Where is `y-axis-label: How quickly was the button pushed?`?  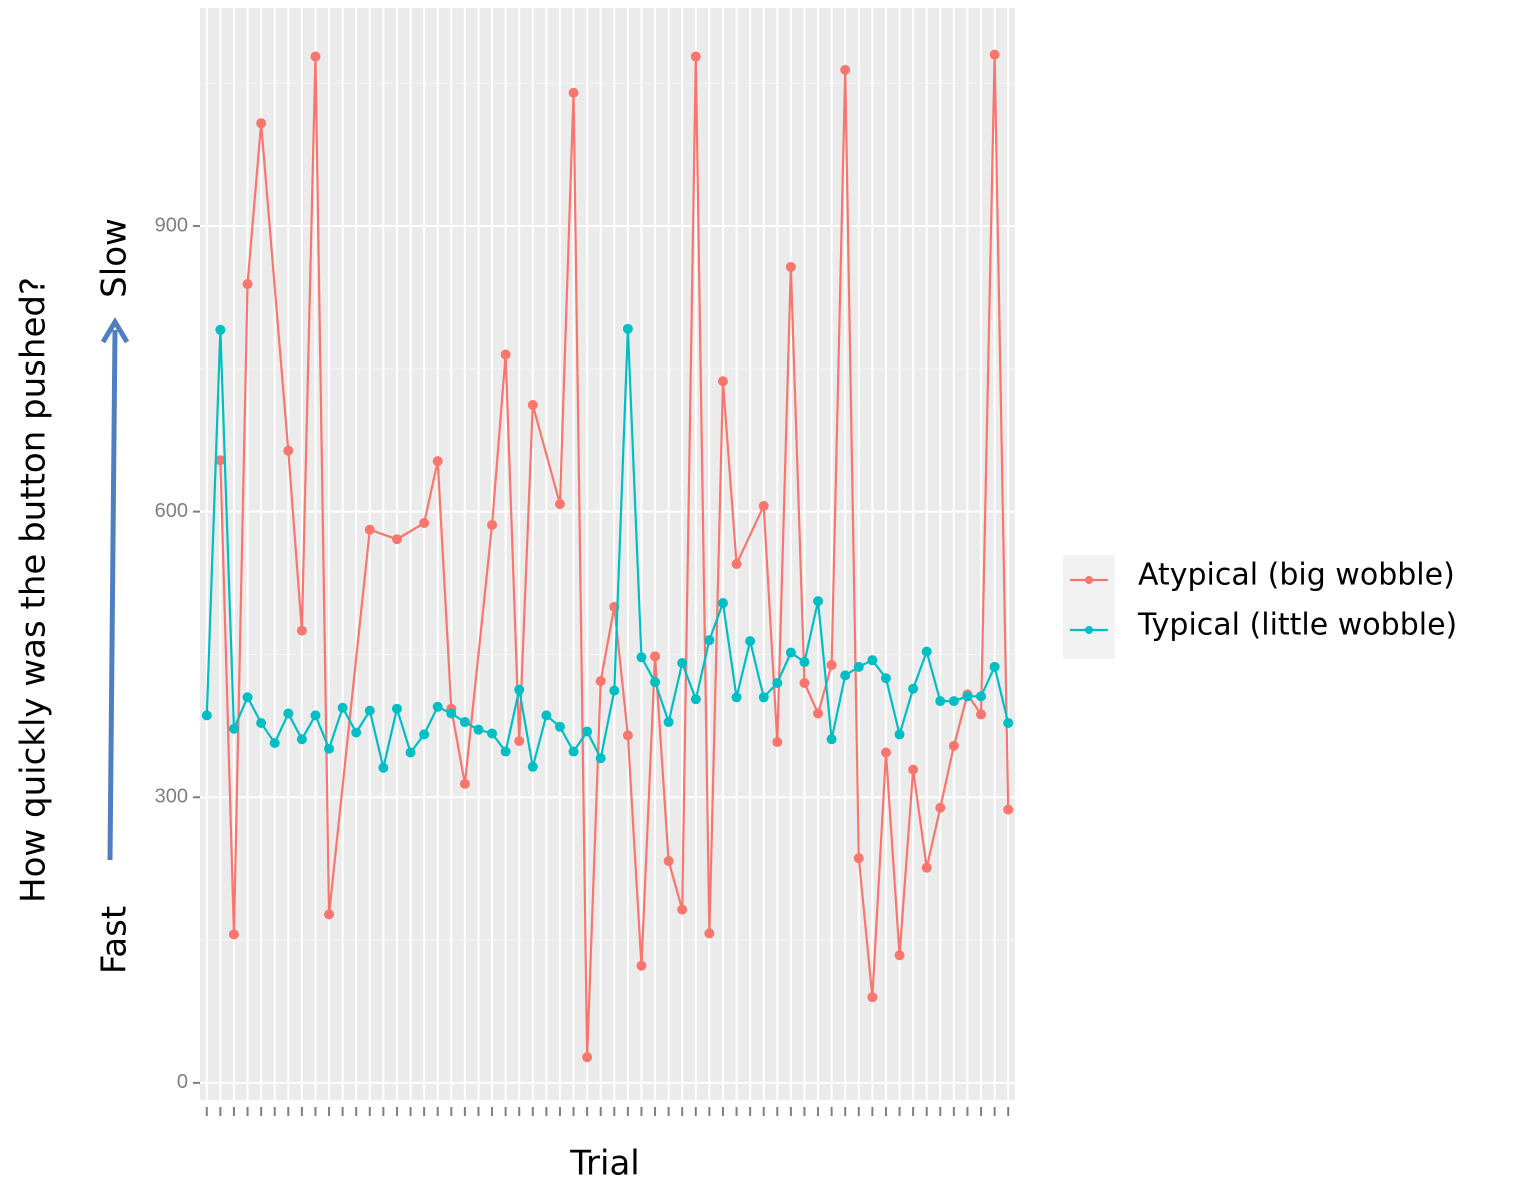 y-axis-label: How quickly was the button pushed? is located at coordinates (34, 590).